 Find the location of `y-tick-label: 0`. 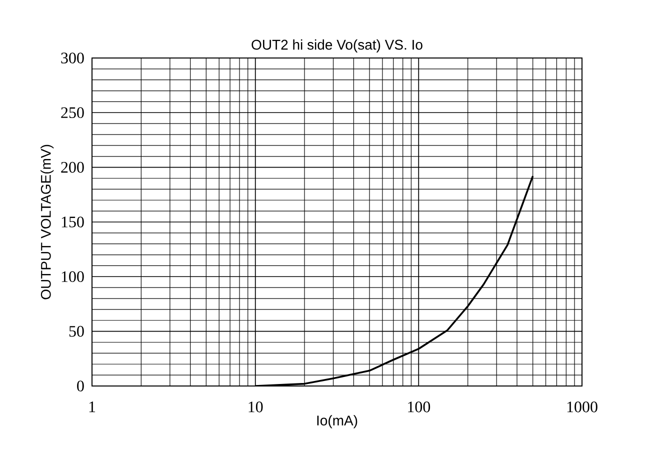

y-tick-label: 0 is located at coordinates (80, 386).